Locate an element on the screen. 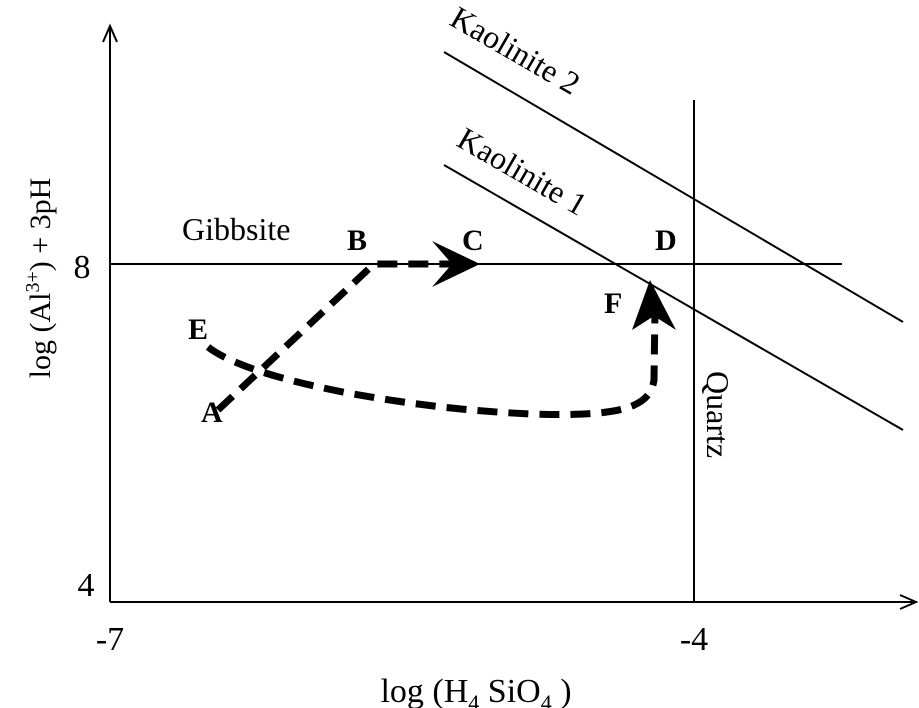  quartz-label: Quartz is located at coordinates (718, 414).